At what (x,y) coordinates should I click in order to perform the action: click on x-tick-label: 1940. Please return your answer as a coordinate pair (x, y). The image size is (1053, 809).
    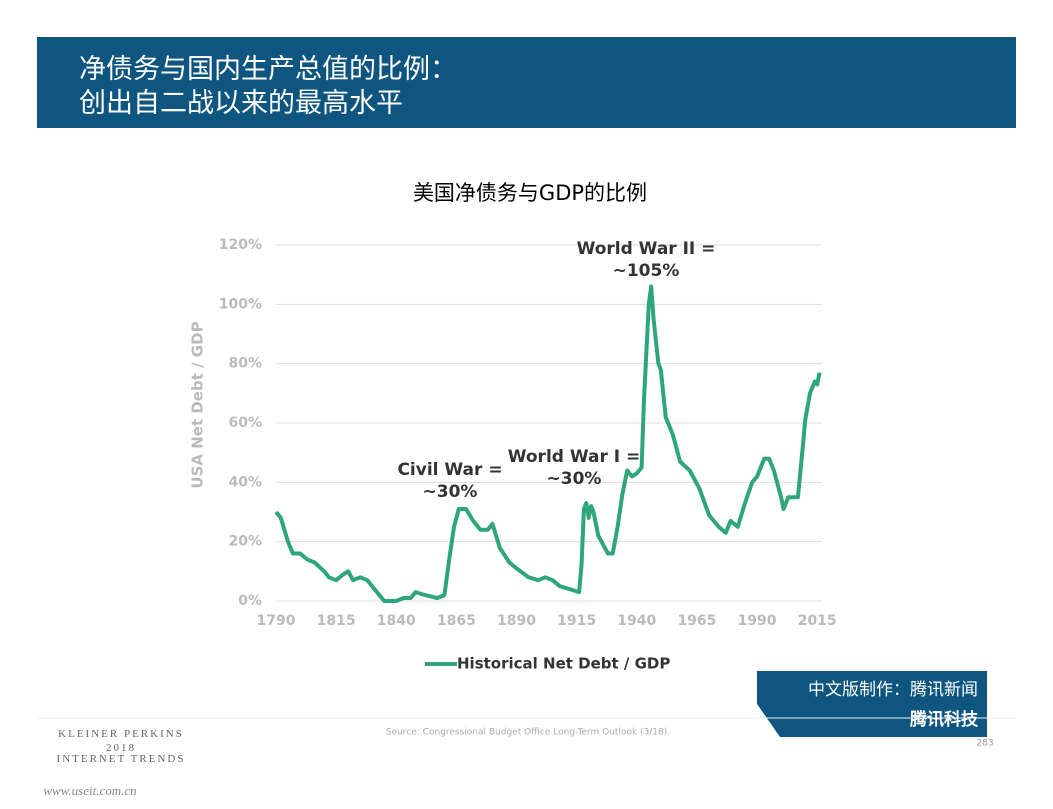
    Looking at the image, I should click on (636, 621).